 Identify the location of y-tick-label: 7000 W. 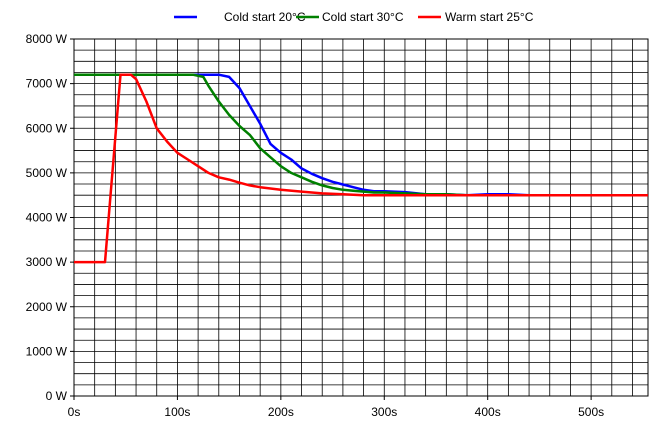
(47, 84).